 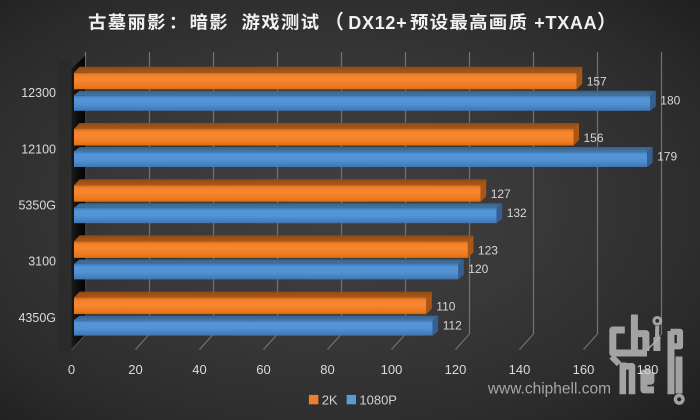 What do you see at coordinates (517, 213) in the screenshot?
I see `svg-text: 132` at bounding box center [517, 213].